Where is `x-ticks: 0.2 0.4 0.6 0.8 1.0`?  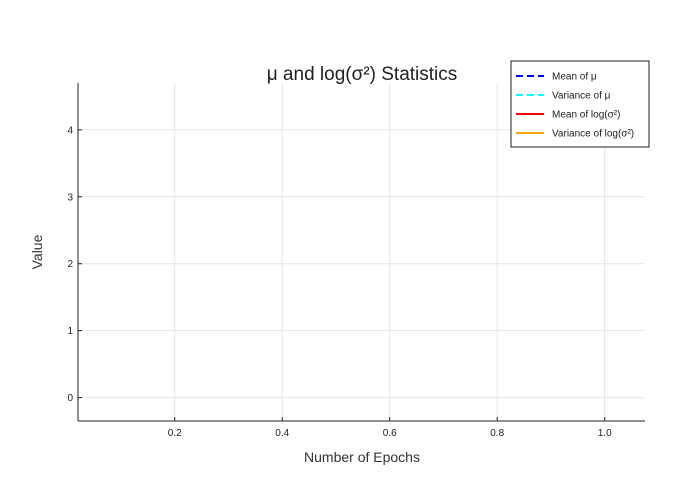 x-ticks: 0.2 0.4 0.6 0.8 1.0 is located at coordinates (390, 428).